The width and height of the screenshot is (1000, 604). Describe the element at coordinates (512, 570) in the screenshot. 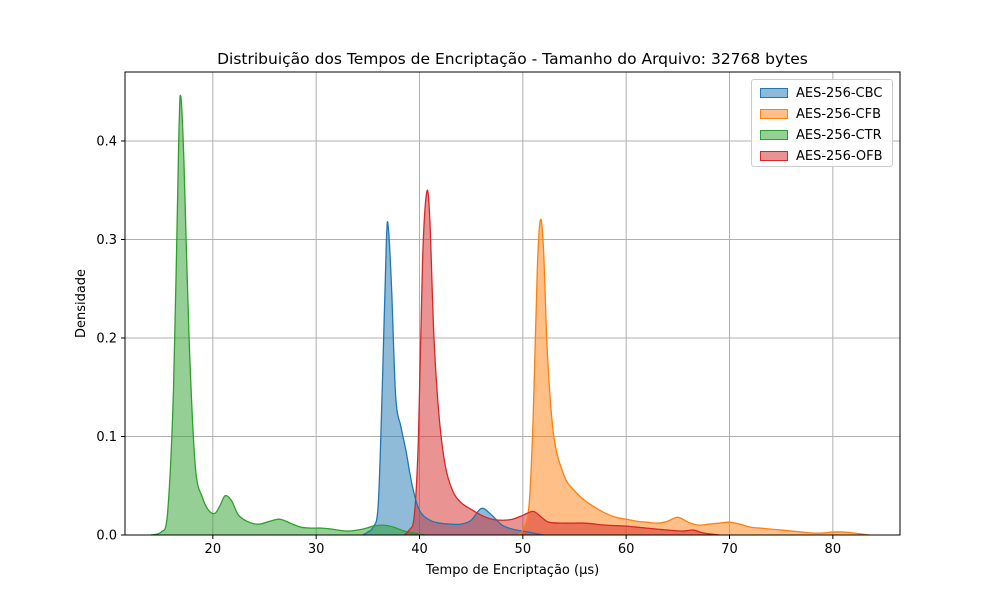

I see `x-axis-label: Tempo de Encriptação (µs)` at that location.